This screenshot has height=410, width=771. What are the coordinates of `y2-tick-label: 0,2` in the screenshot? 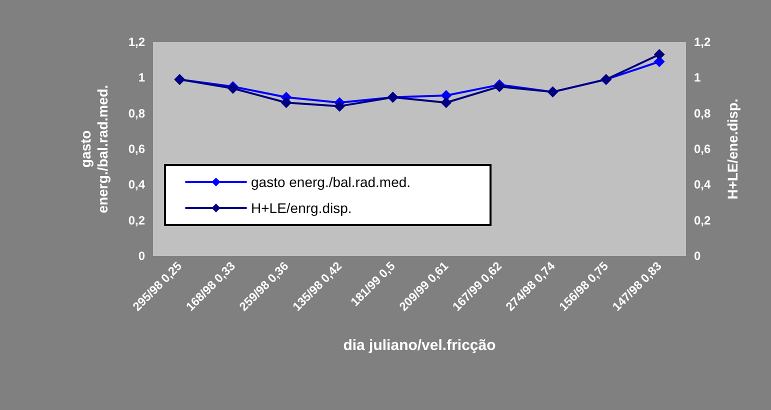 It's located at (703, 220).